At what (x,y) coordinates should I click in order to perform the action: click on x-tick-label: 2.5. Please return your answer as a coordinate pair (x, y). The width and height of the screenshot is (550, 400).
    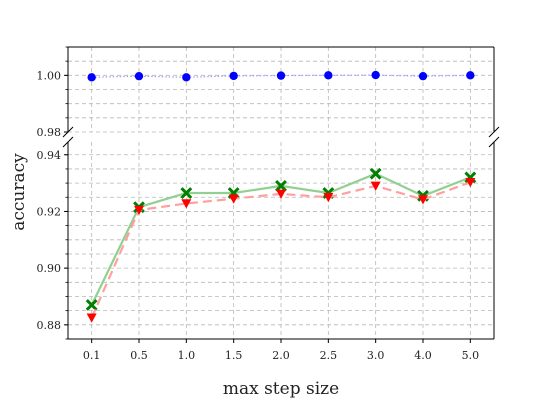
    Looking at the image, I should click on (329, 355).